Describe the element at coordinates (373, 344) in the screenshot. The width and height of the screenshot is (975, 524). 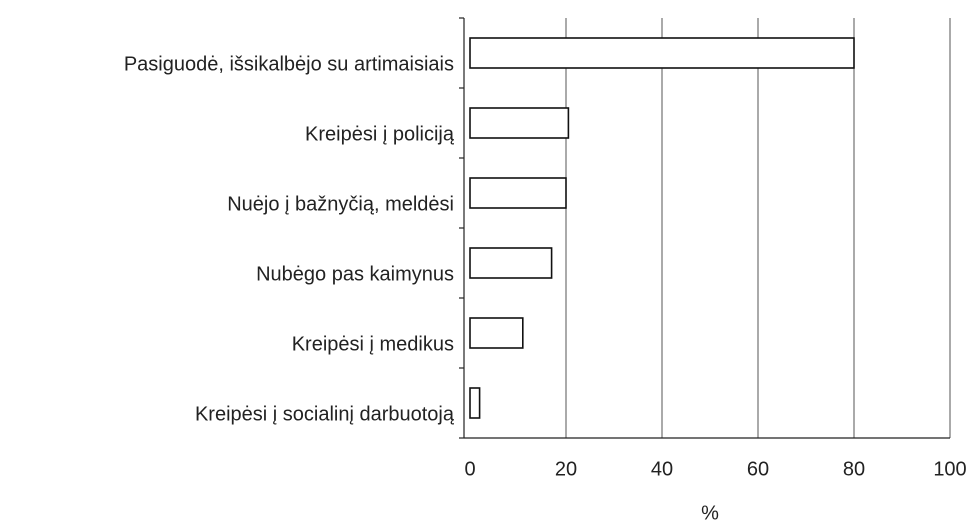
I see `y-tick-label: Kreipėsi į medikus` at that location.